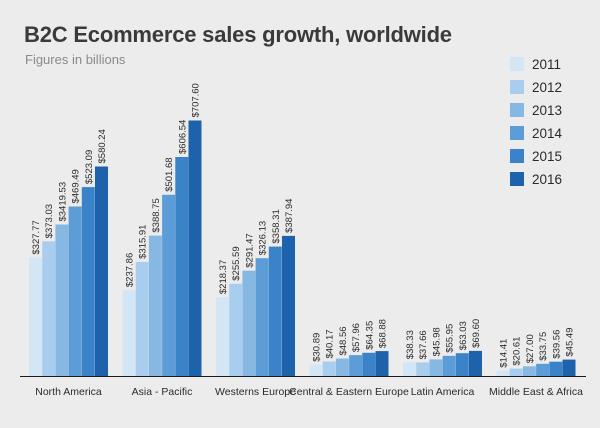 The image size is (600, 428). Describe the element at coordinates (343, 340) in the screenshot. I see `value-label-2013-3: $48.56` at that location.